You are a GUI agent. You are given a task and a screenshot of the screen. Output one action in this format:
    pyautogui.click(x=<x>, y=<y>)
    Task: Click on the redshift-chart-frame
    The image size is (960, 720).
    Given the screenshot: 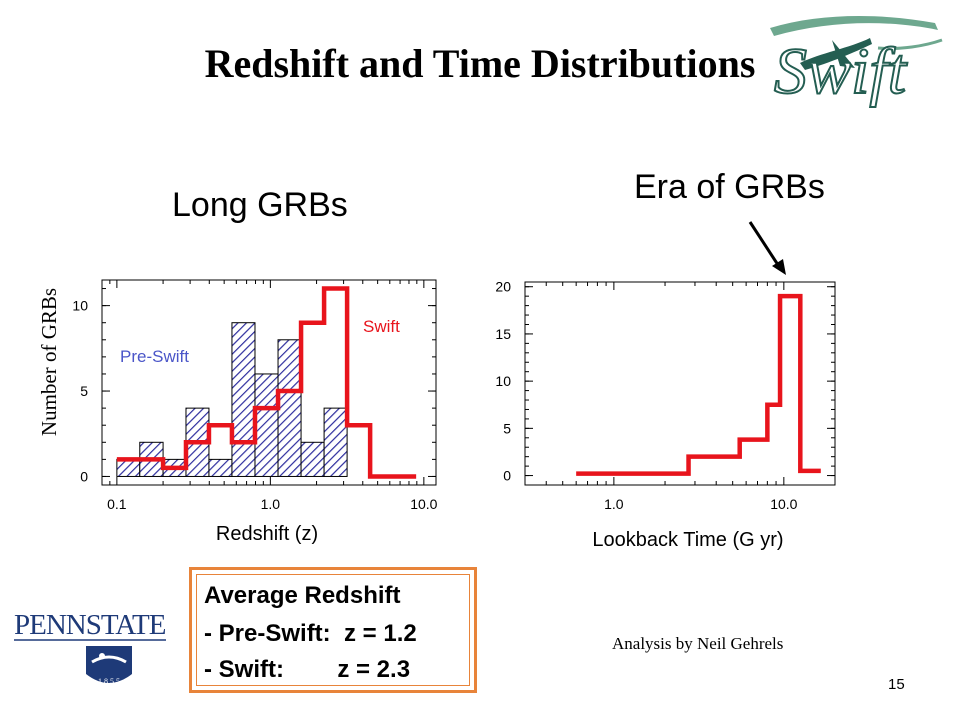 What is the action you would take?
    pyautogui.click(x=269, y=382)
    